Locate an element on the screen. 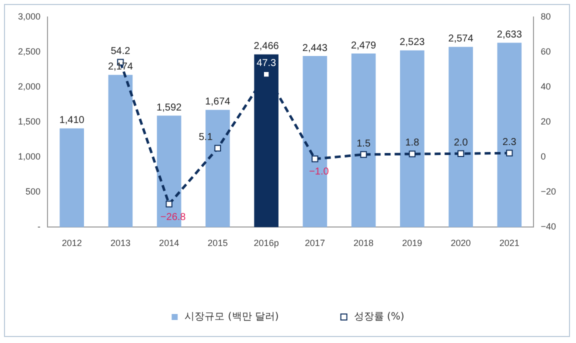 The width and height of the screenshot is (576, 343). data-label: 5.1 is located at coordinates (206, 137).